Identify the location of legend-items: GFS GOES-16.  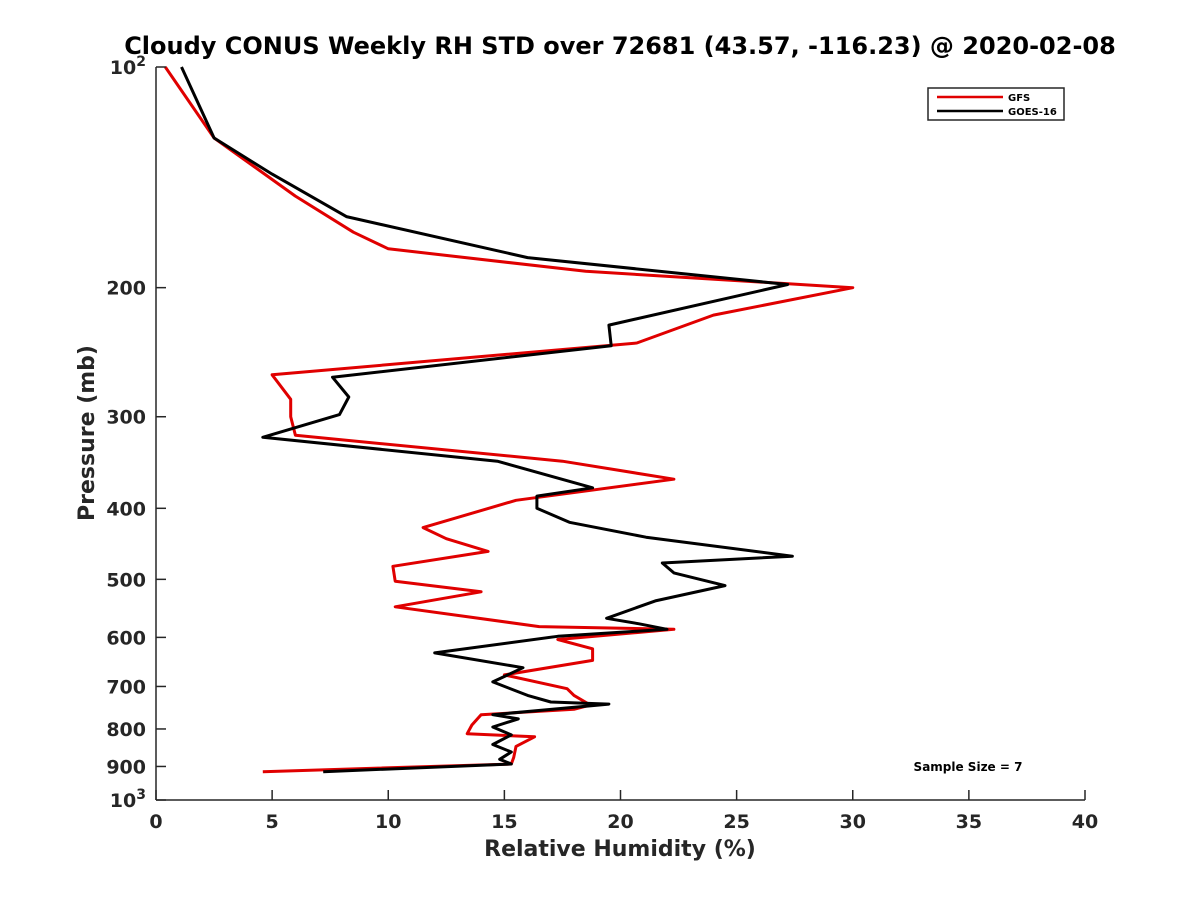
(997, 105).